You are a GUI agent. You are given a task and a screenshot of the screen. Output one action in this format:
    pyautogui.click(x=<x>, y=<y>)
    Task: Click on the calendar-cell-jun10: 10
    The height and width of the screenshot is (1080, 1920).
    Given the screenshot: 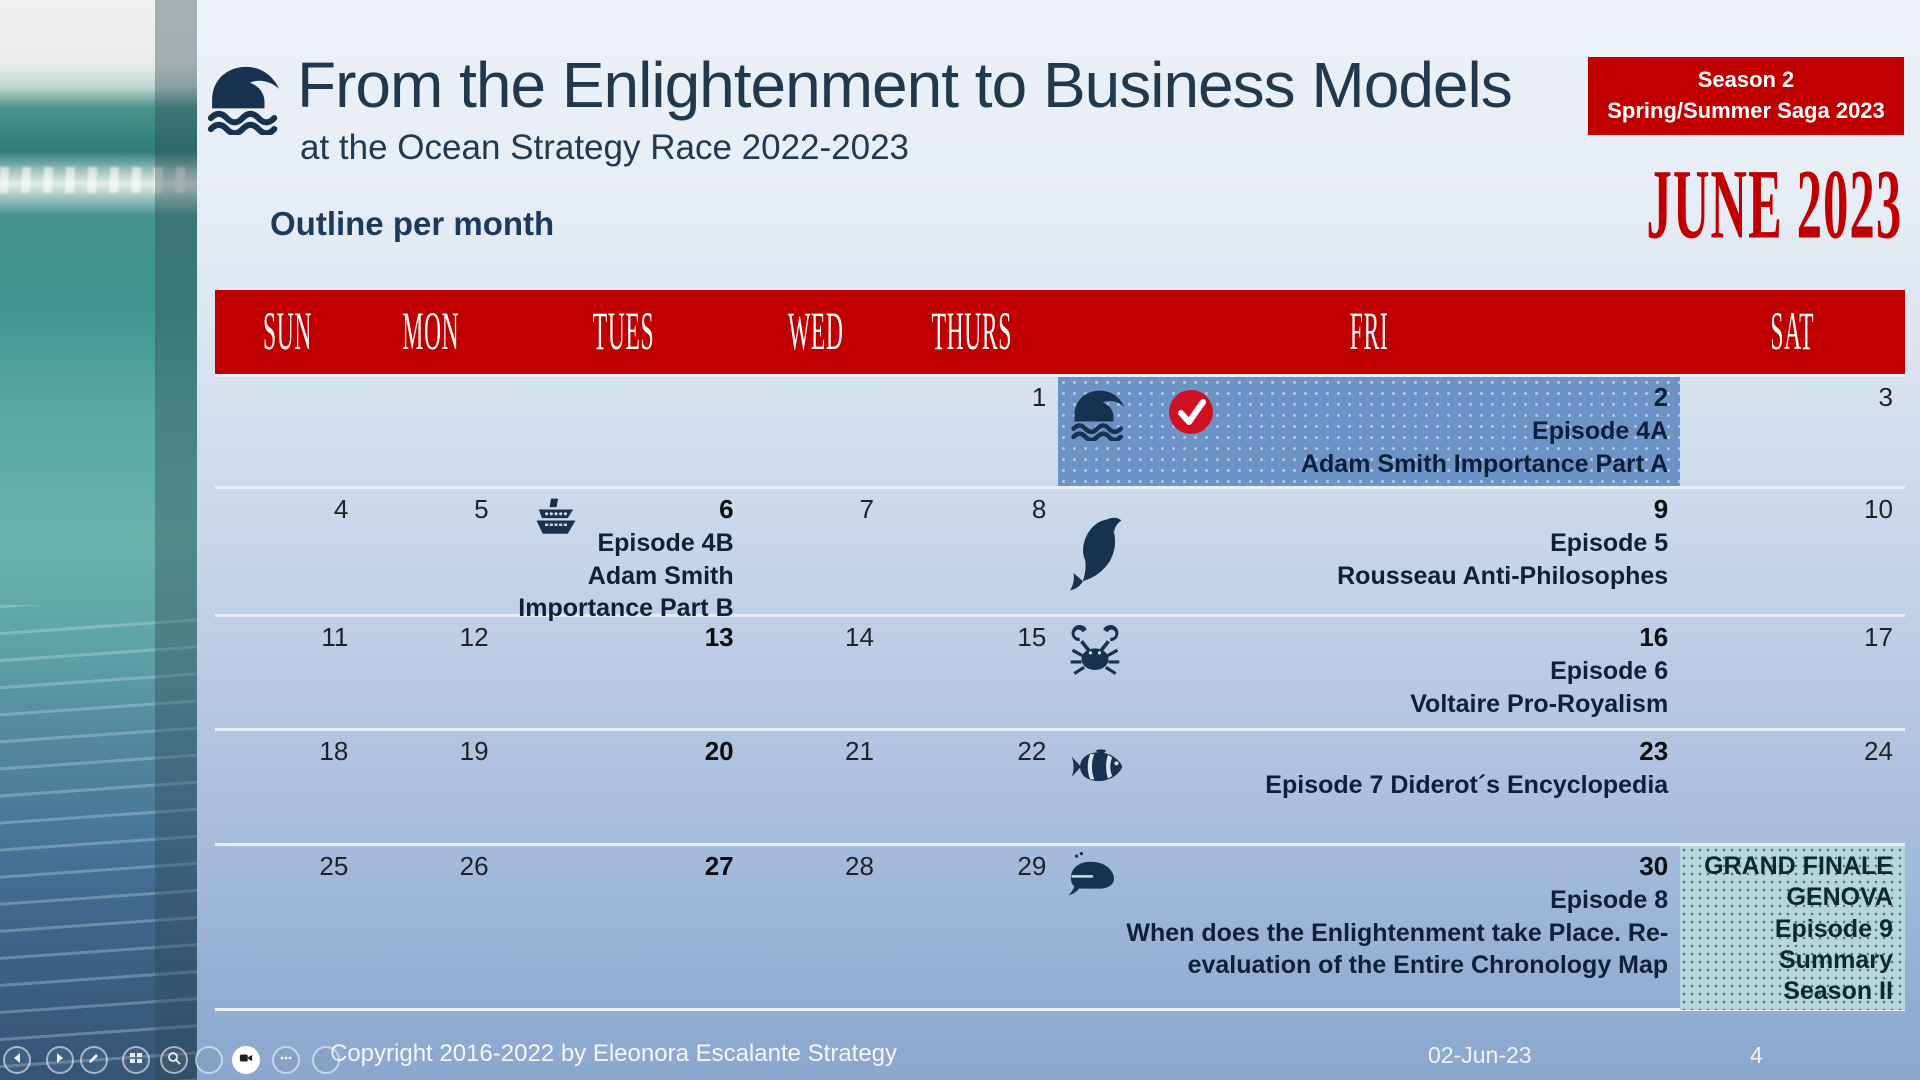 What is the action you would take?
    pyautogui.click(x=1878, y=509)
    